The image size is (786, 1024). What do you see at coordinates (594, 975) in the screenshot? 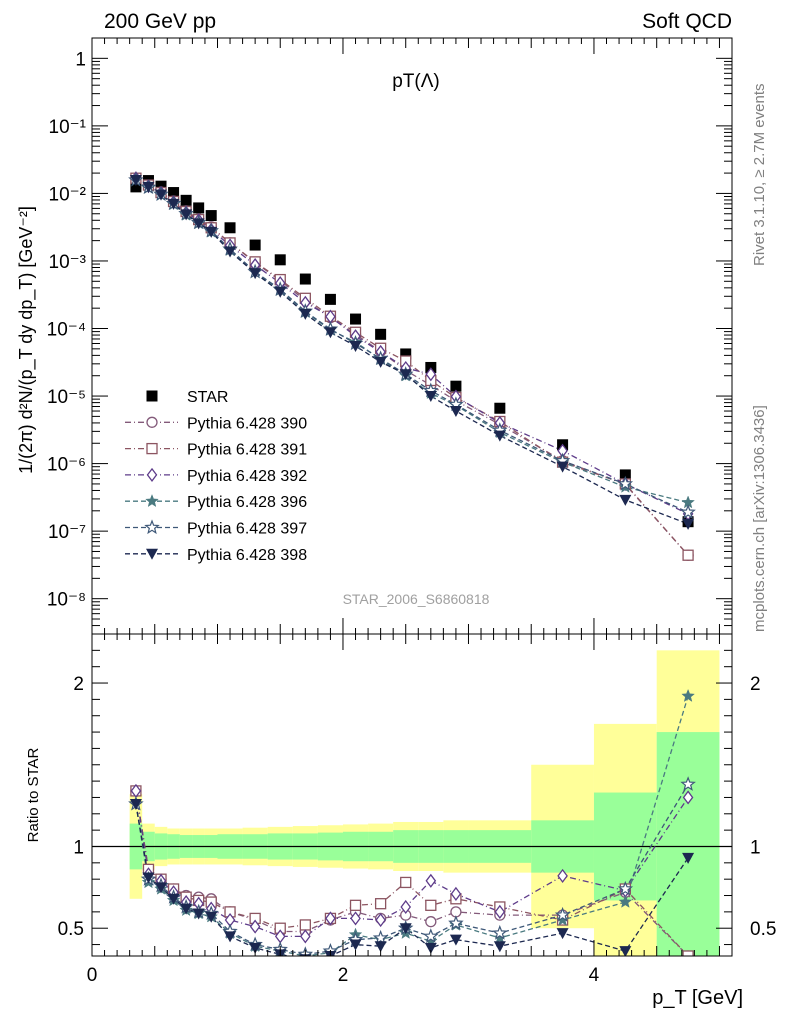
I see `x-tick-label: 4` at bounding box center [594, 975].